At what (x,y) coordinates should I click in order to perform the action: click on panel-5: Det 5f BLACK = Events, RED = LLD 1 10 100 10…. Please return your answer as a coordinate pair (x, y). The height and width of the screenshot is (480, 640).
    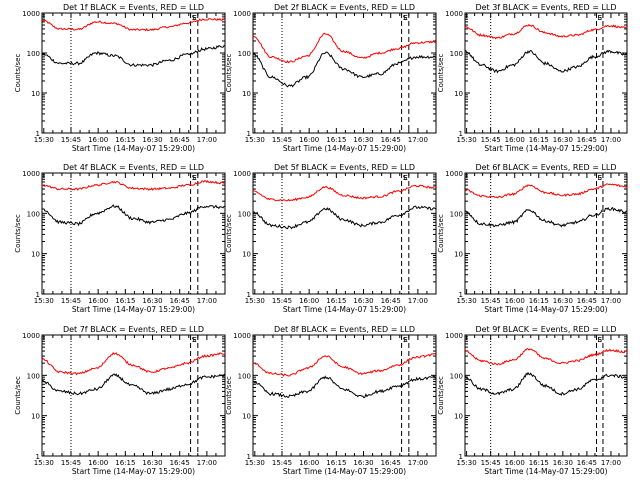
    Looking at the image, I should click on (331, 238).